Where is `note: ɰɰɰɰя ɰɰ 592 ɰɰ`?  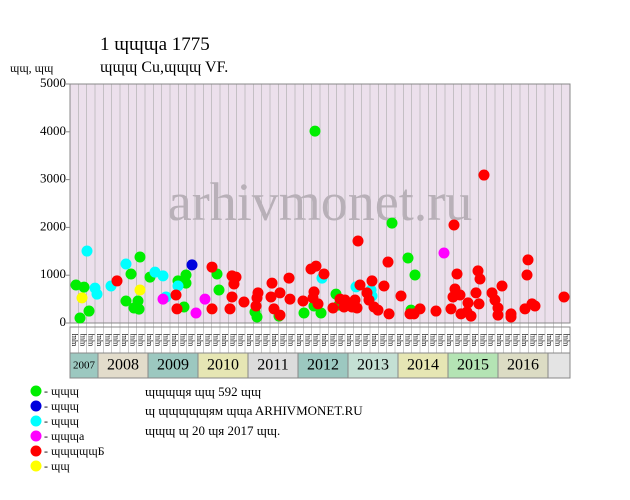
note: ɰɰɰɰя ɰɰ 592 ɰɰ is located at coordinates (203, 391).